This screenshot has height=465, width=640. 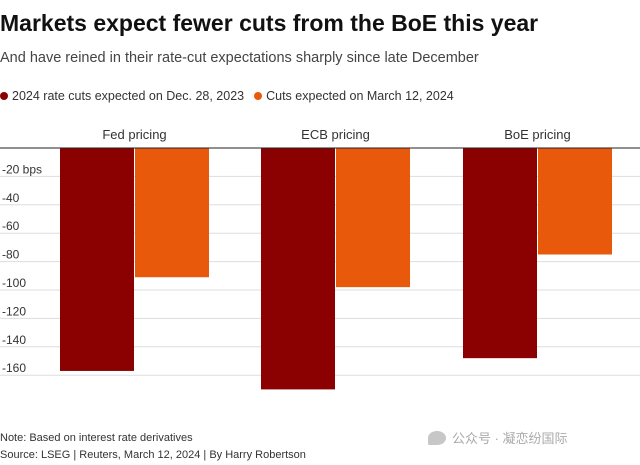 I want to click on legend-swatch-dec, so click(x=4, y=96).